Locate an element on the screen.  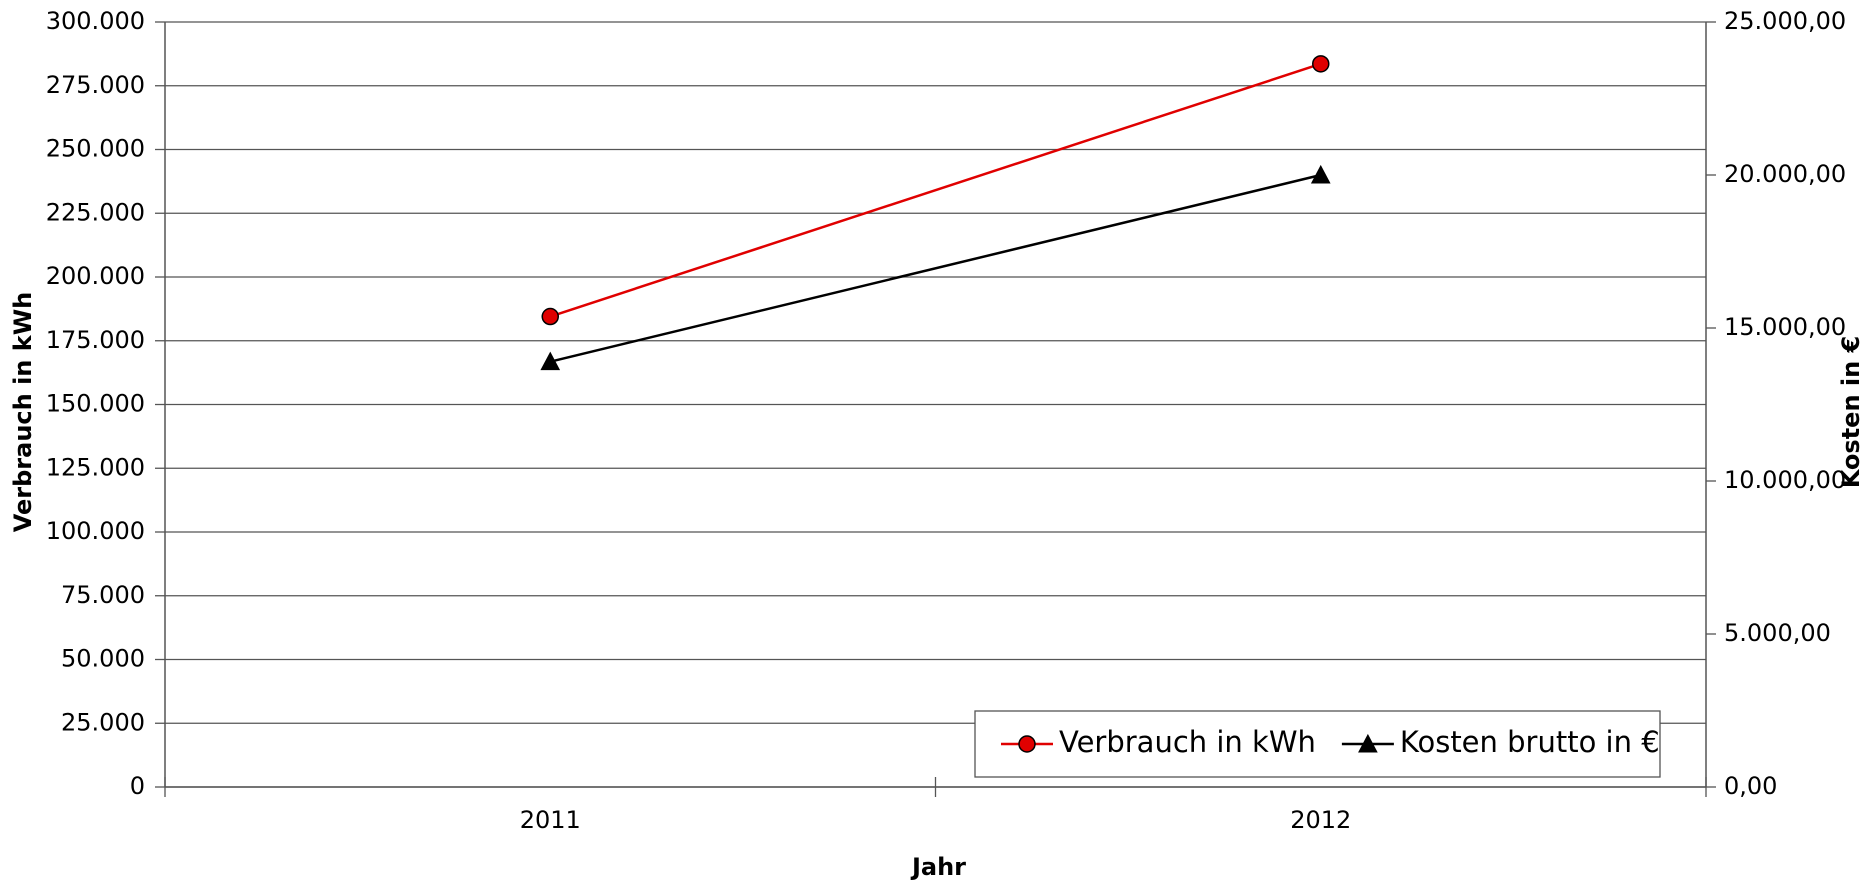
x-axis-label: Jahr is located at coordinates (938, 867).